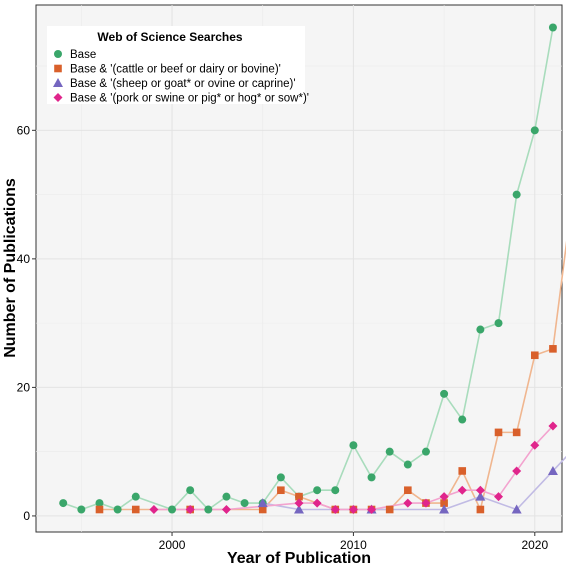 The height and width of the screenshot is (568, 566). What do you see at coordinates (414, 483) in the screenshot?
I see `series-line-triangle` at bounding box center [414, 483].